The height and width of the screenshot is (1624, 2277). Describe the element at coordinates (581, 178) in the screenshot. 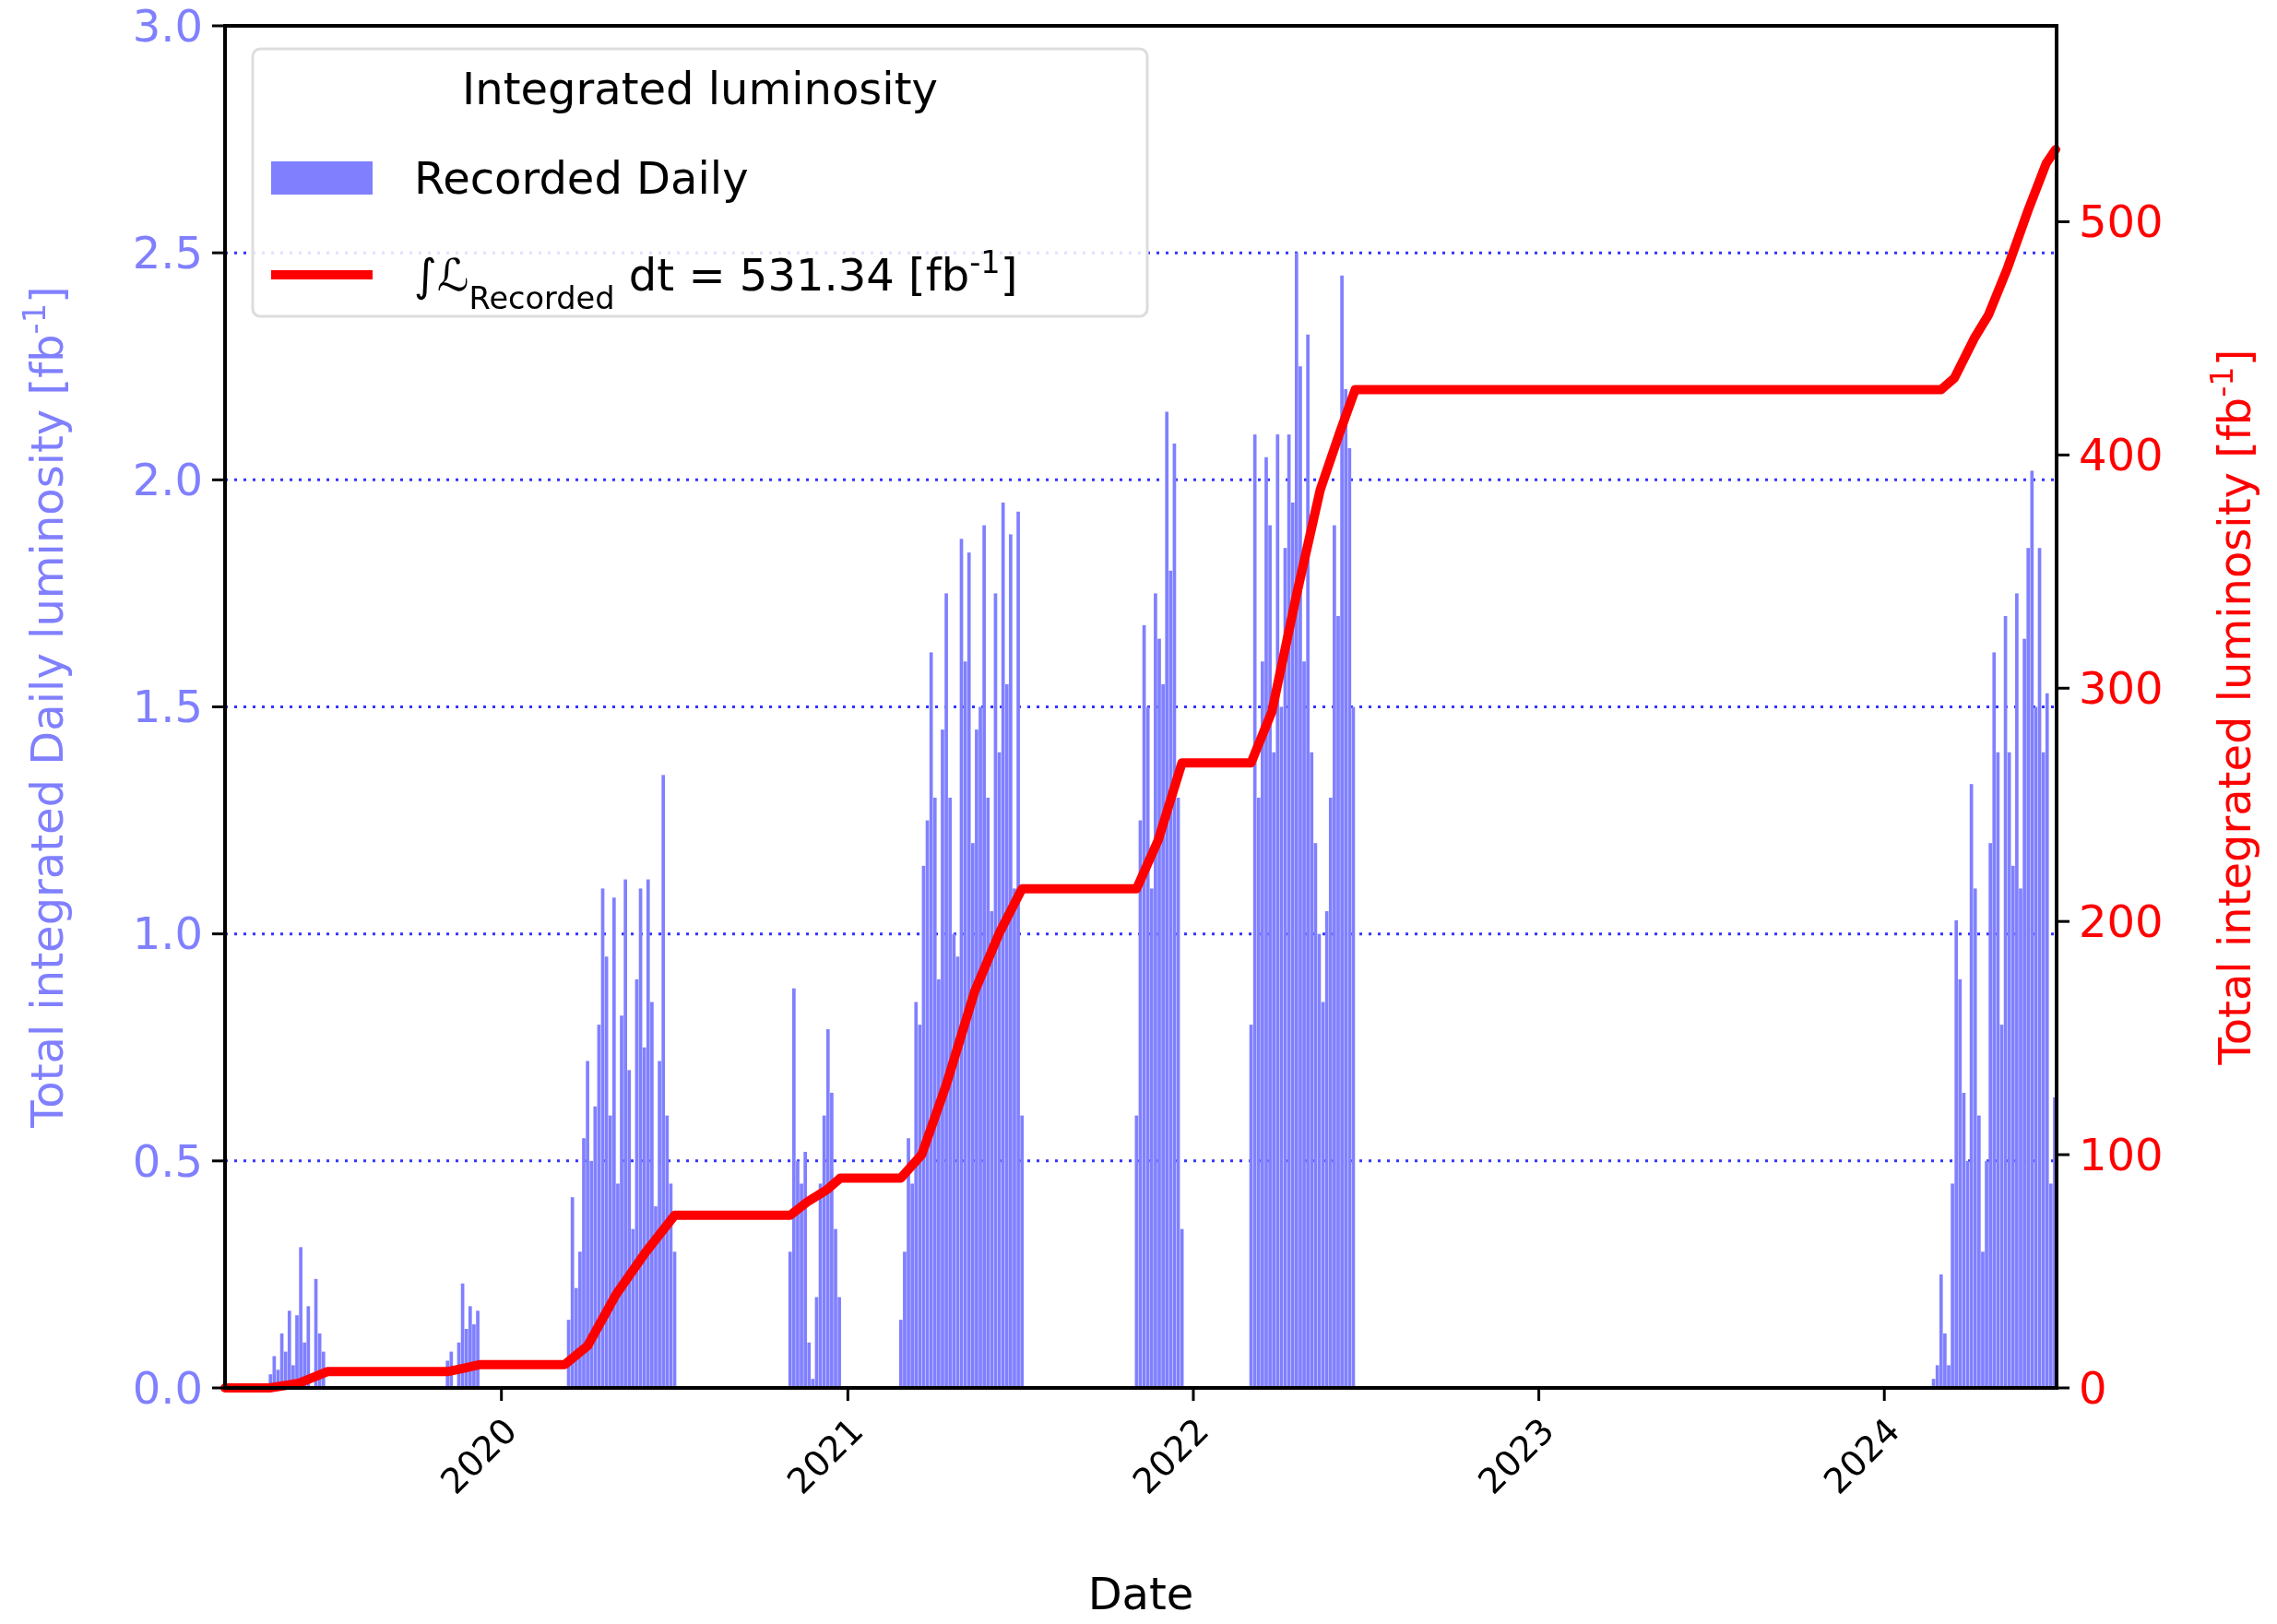

I see `legend-label: Recorded Daily` at that location.